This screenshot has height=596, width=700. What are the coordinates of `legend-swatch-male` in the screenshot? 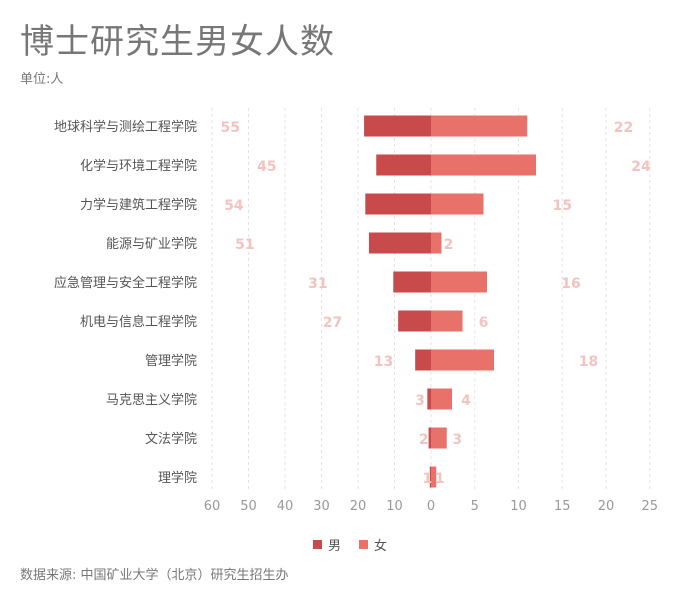 It's located at (317, 544).